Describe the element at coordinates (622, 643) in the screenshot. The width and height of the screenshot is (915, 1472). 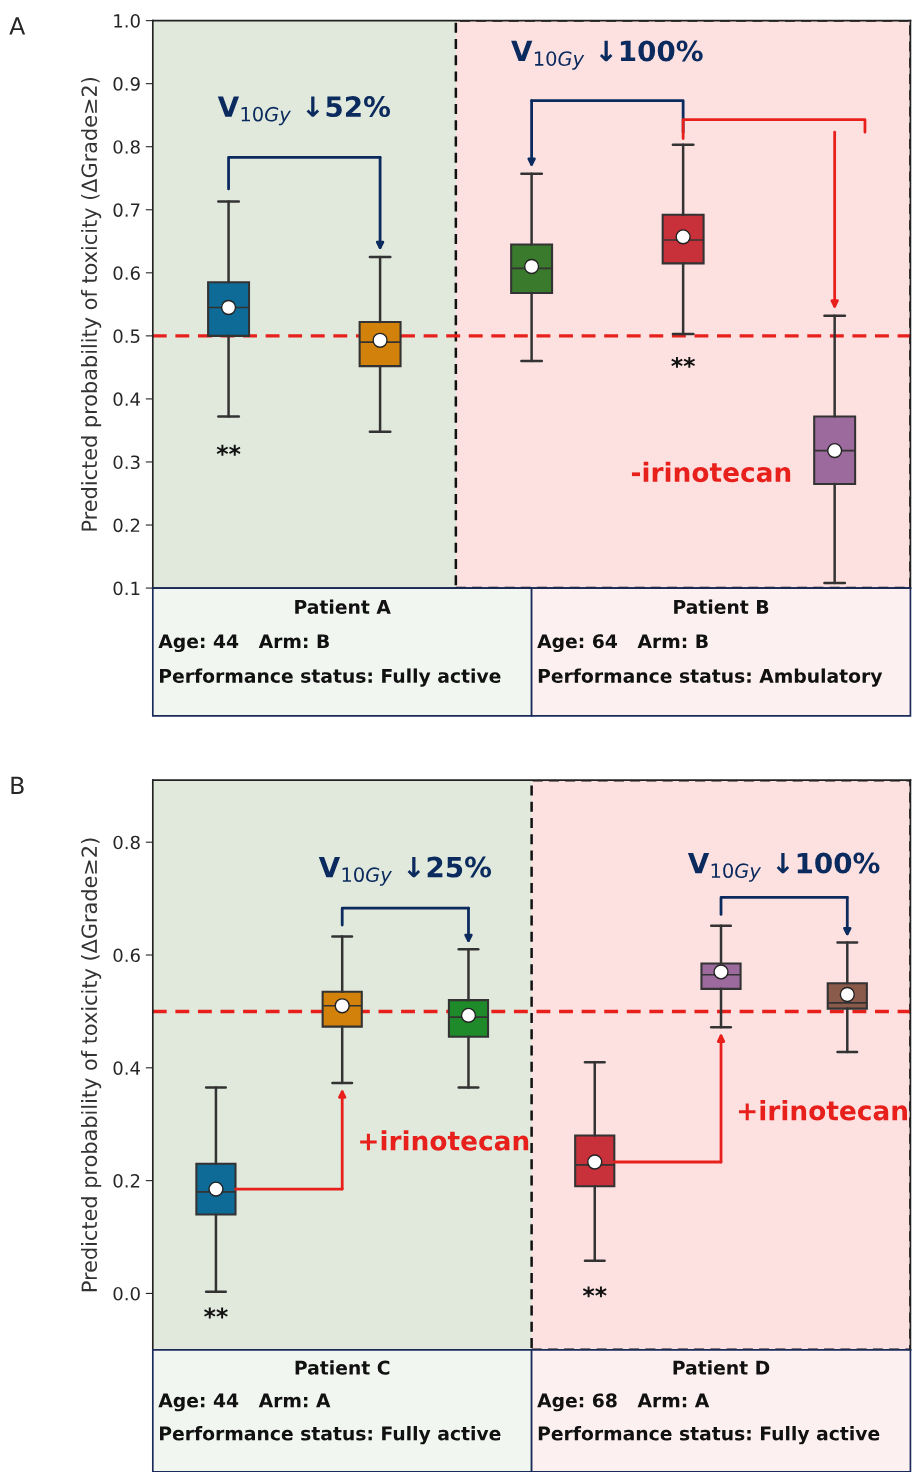
I see `text: Age: 64 Arm: B` at that location.